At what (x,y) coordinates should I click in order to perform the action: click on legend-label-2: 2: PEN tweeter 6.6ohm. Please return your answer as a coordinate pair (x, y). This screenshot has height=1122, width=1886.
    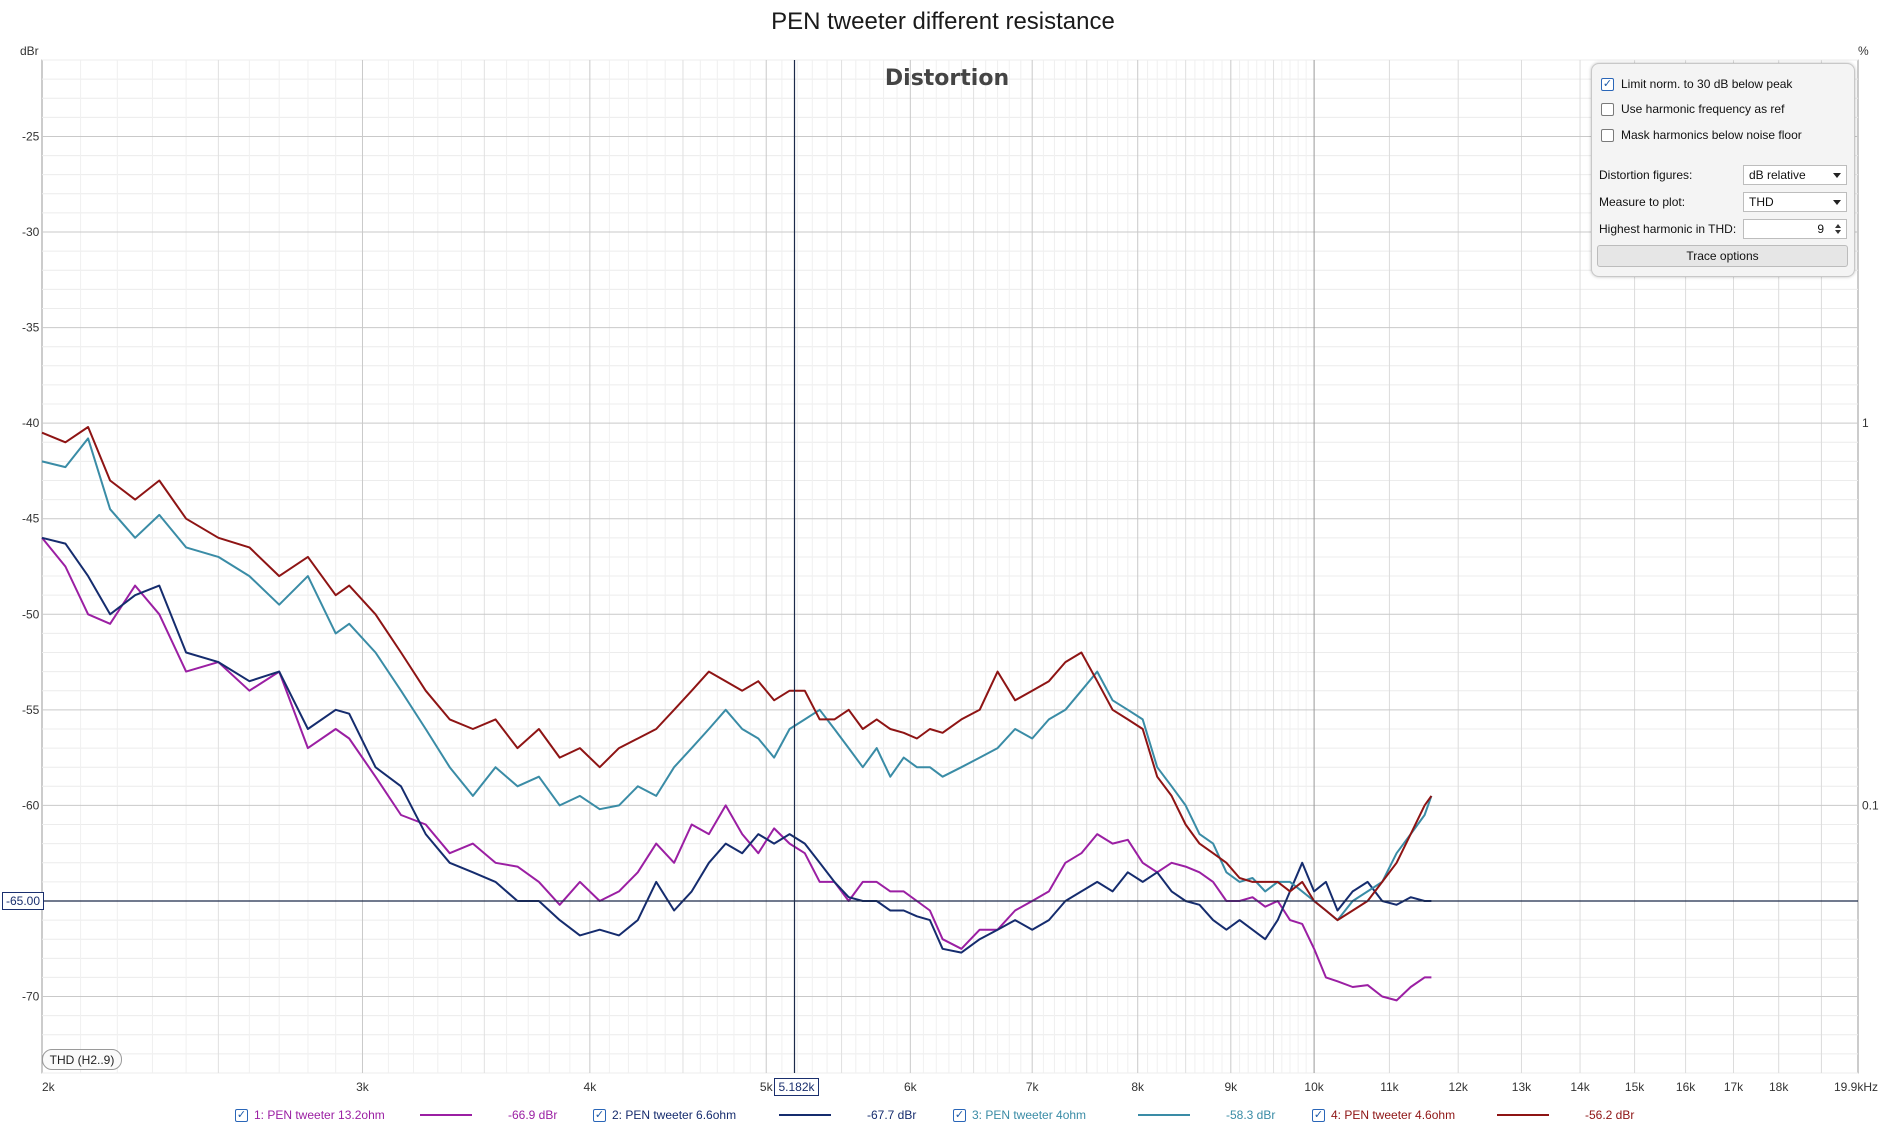
    Looking at the image, I should click on (674, 1115).